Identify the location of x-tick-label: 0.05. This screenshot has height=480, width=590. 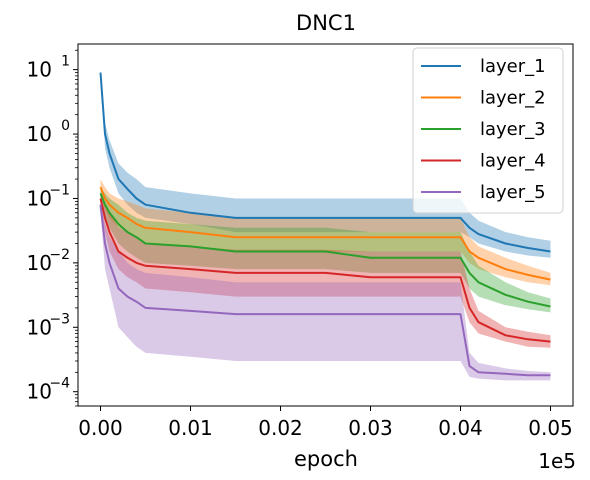
(550, 428).